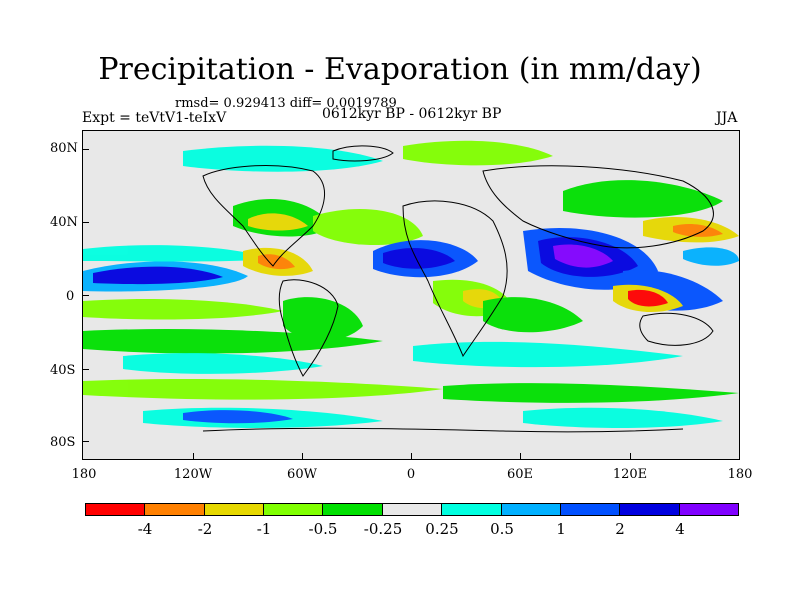  What do you see at coordinates (193, 474) in the screenshot?
I see `x-label-120w: 120W` at bounding box center [193, 474].